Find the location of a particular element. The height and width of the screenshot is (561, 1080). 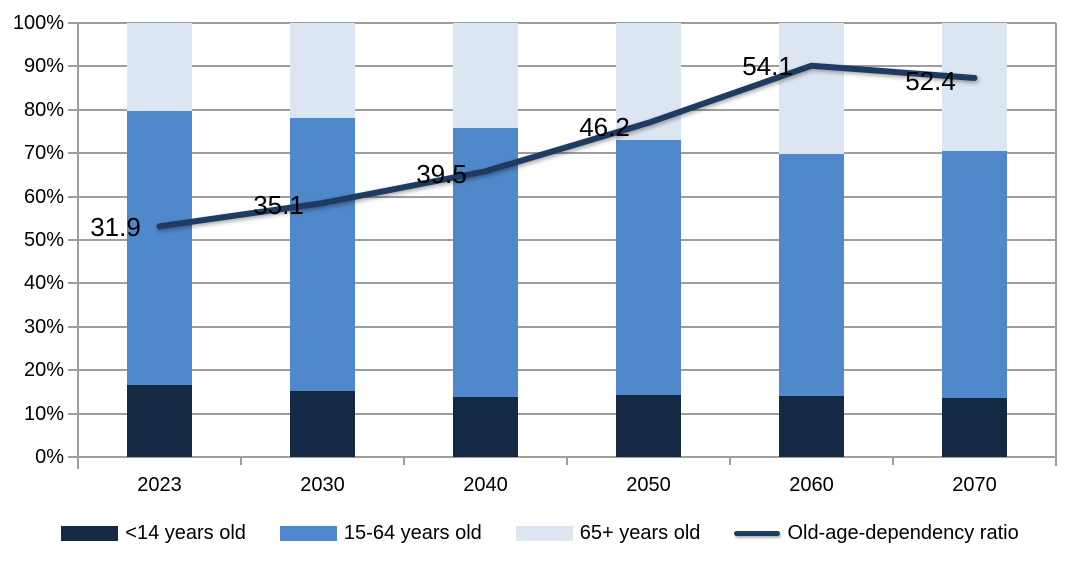

gridline-80% is located at coordinates (567, 109).